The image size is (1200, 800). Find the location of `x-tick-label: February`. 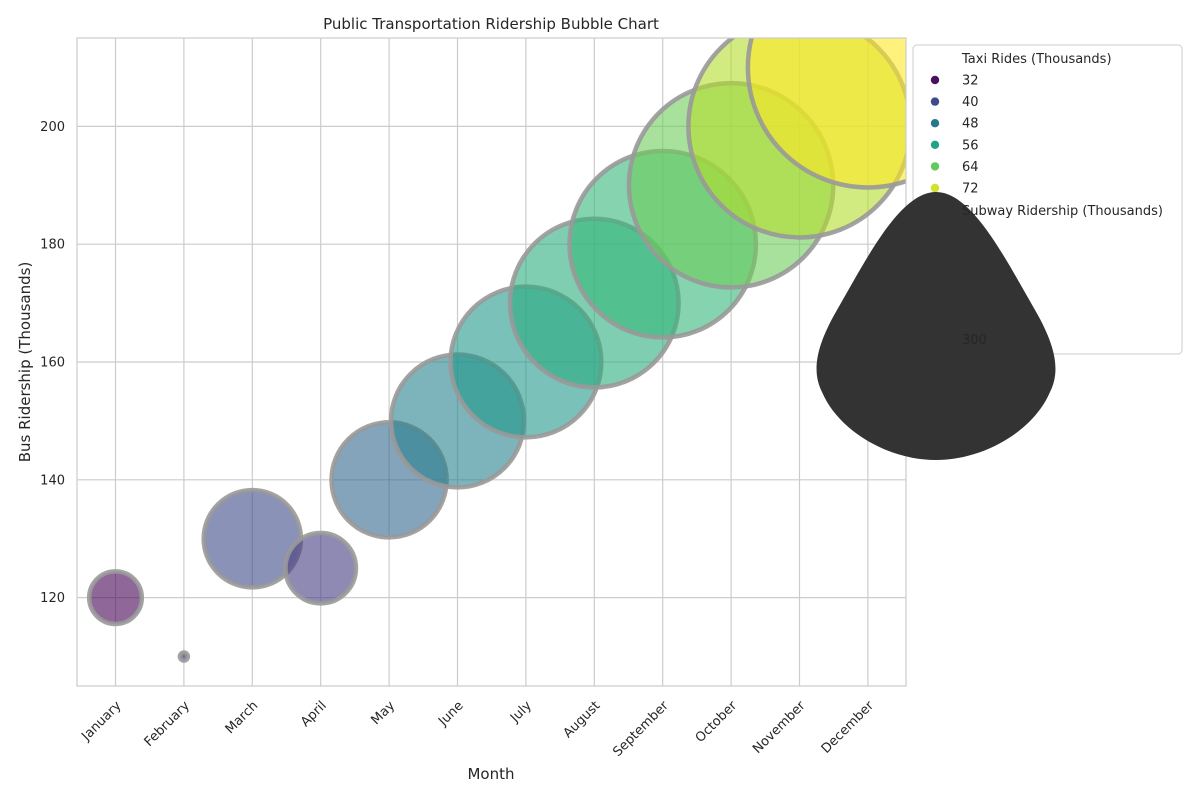

x-tick-label: February is located at coordinates (168, 724).